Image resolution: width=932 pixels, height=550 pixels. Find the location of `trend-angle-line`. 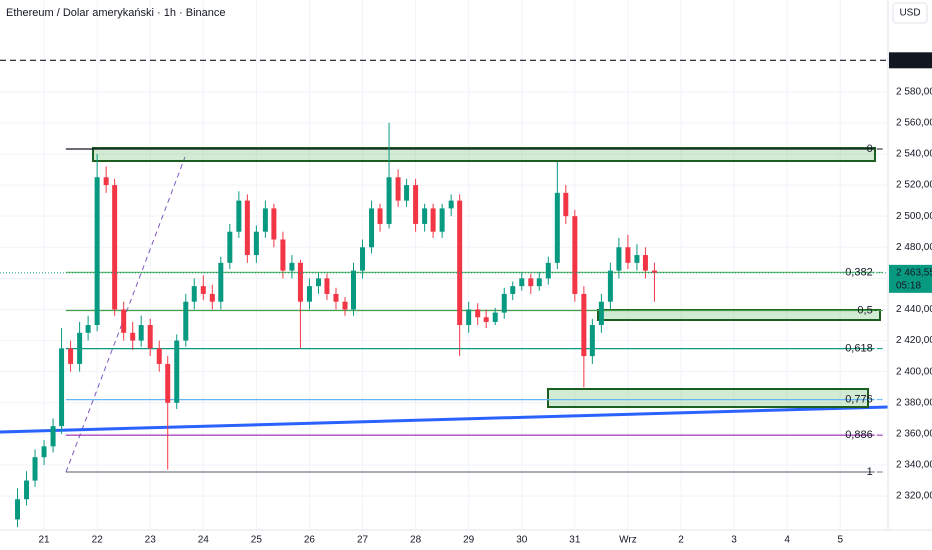

trend-angle-line is located at coordinates (125, 314).